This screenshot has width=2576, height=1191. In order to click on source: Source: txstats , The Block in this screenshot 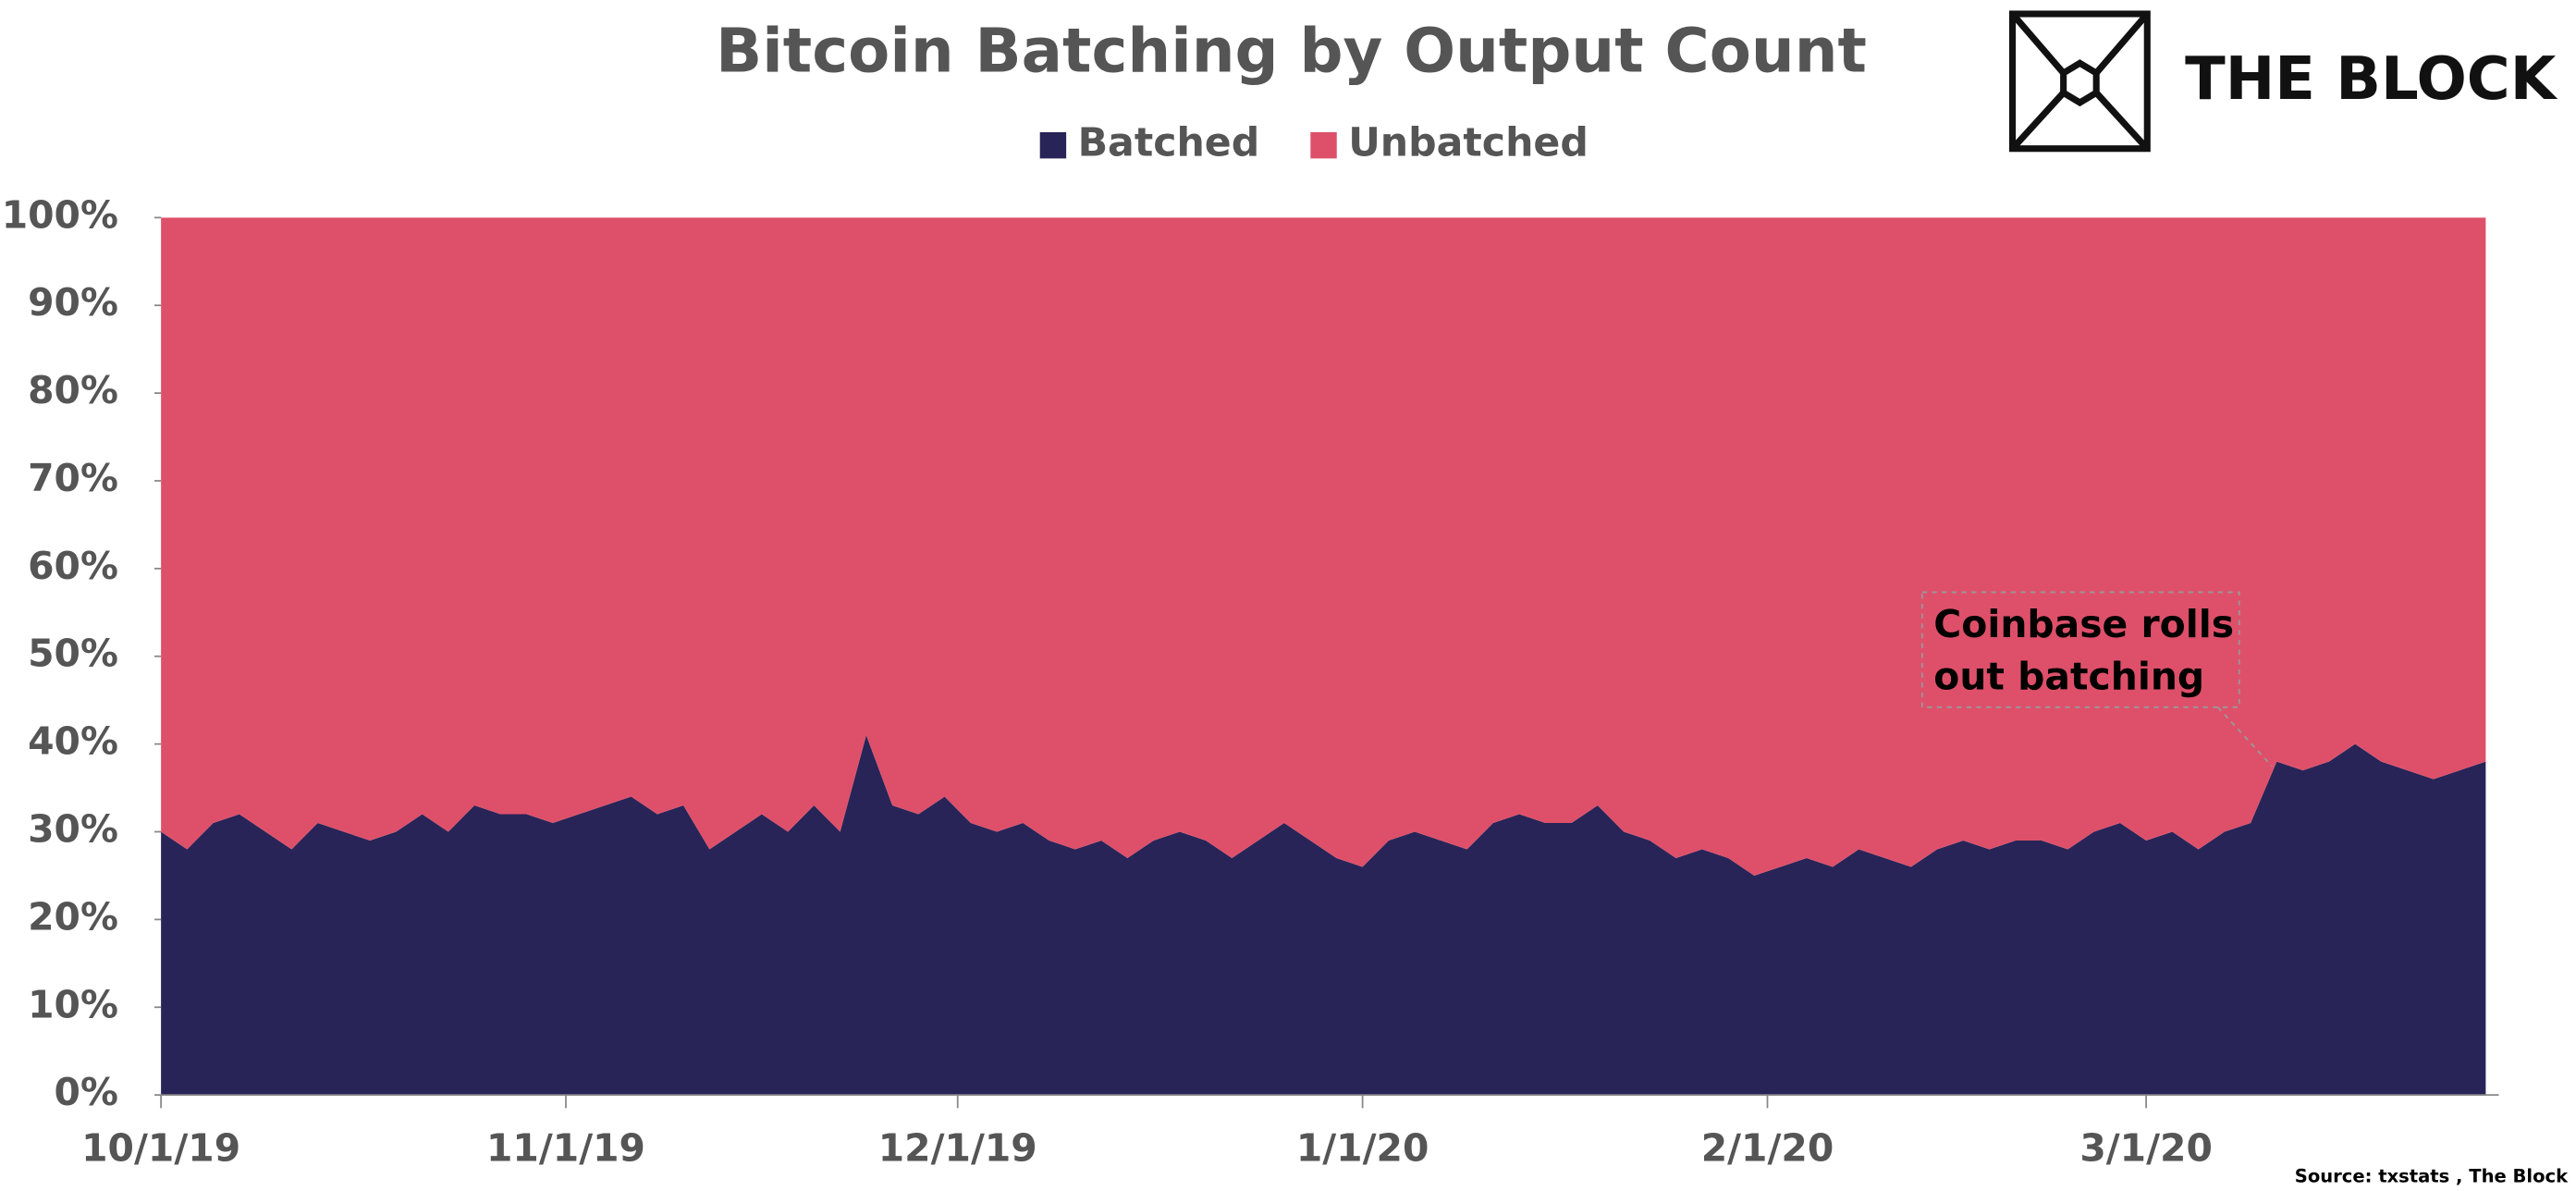, I will do `click(2432, 1175)`.